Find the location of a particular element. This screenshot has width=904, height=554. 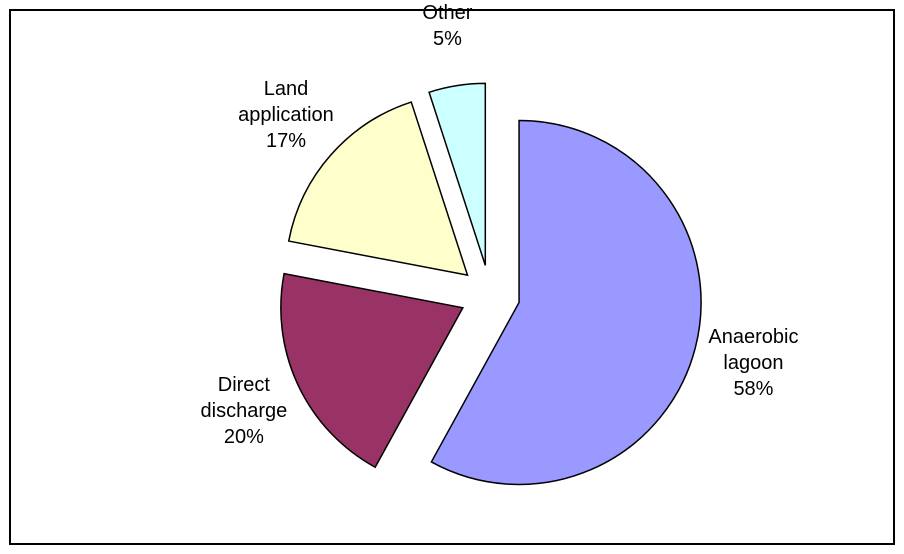

value-label: 20% is located at coordinates (243, 436).